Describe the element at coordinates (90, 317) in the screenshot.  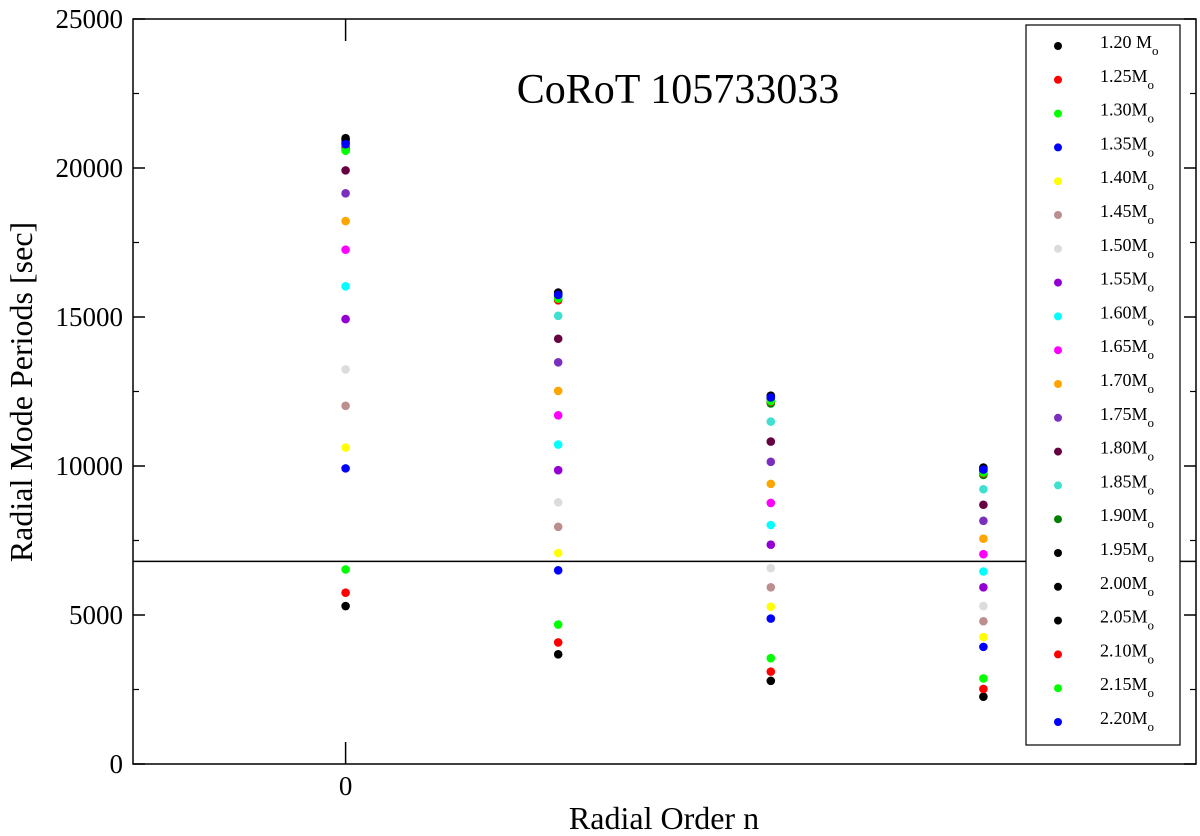
I see `y-tick-label: 15000` at that location.